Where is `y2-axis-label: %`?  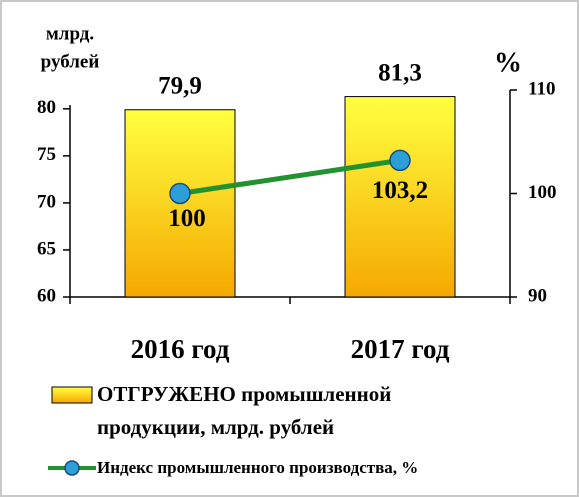
y2-axis-label: % is located at coordinates (508, 62).